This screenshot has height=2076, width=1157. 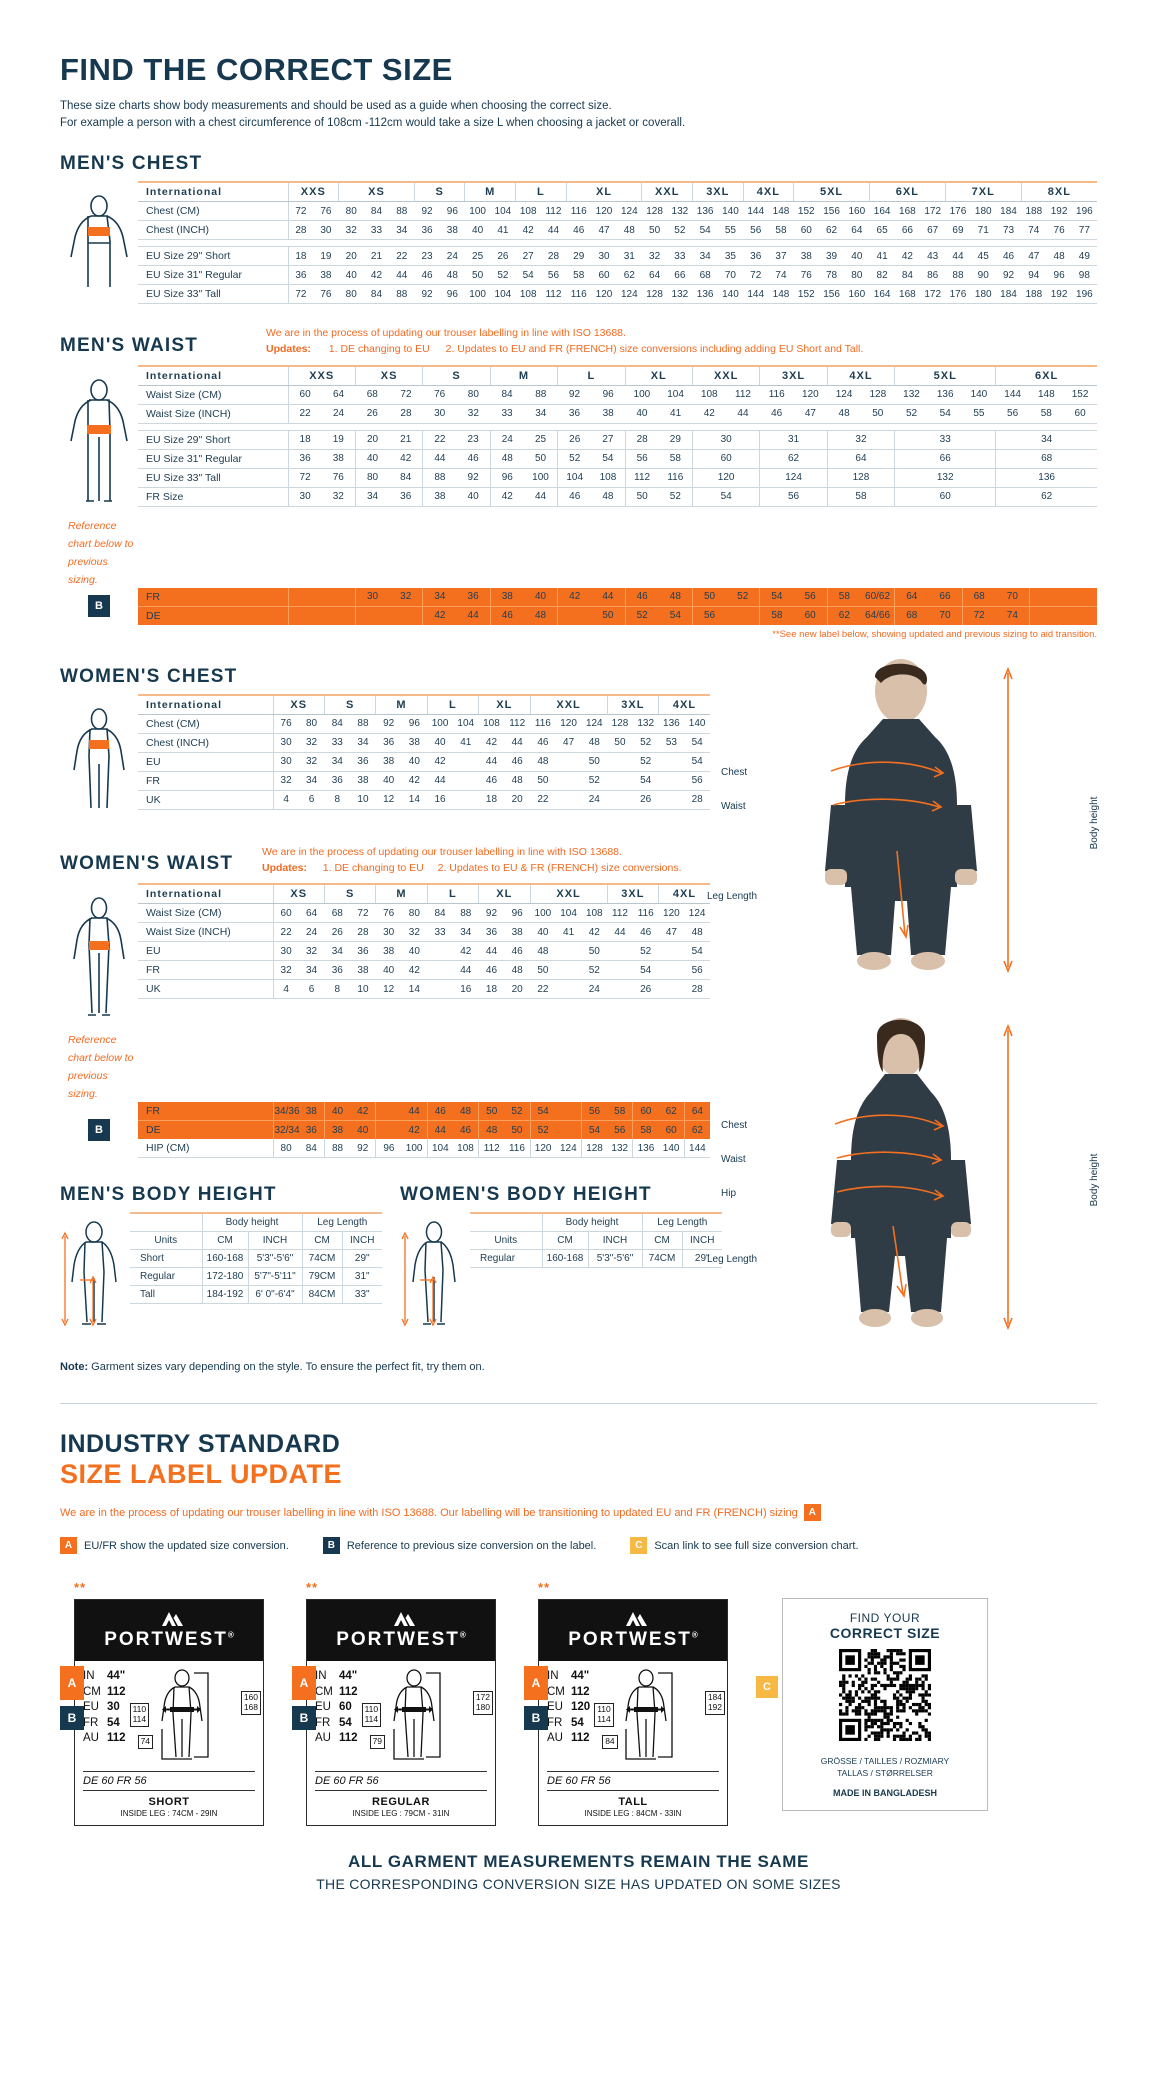 What do you see at coordinates (402, 256) in the screenshot?
I see `cell: 22` at bounding box center [402, 256].